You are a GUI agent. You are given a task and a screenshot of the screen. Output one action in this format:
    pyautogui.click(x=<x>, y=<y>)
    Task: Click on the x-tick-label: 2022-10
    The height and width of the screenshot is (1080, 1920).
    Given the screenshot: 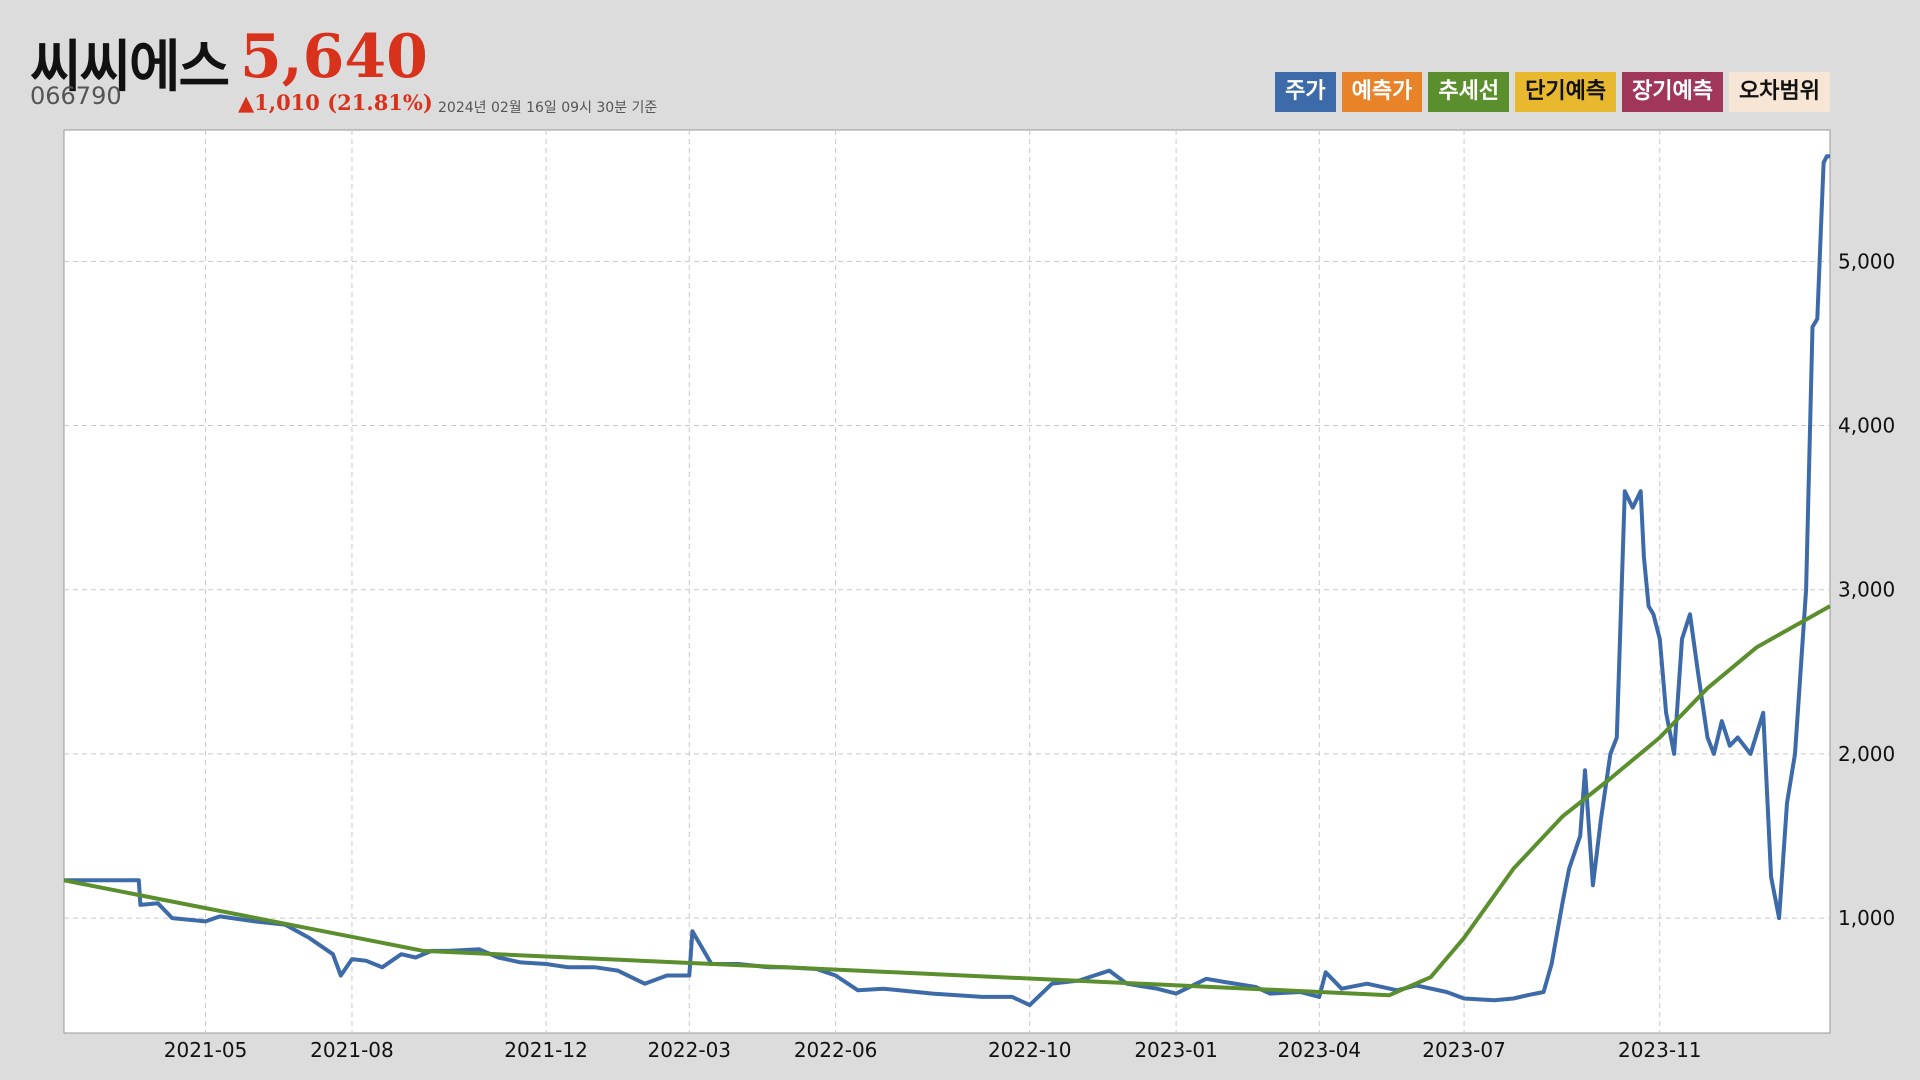 What is the action you would take?
    pyautogui.click(x=1030, y=1050)
    